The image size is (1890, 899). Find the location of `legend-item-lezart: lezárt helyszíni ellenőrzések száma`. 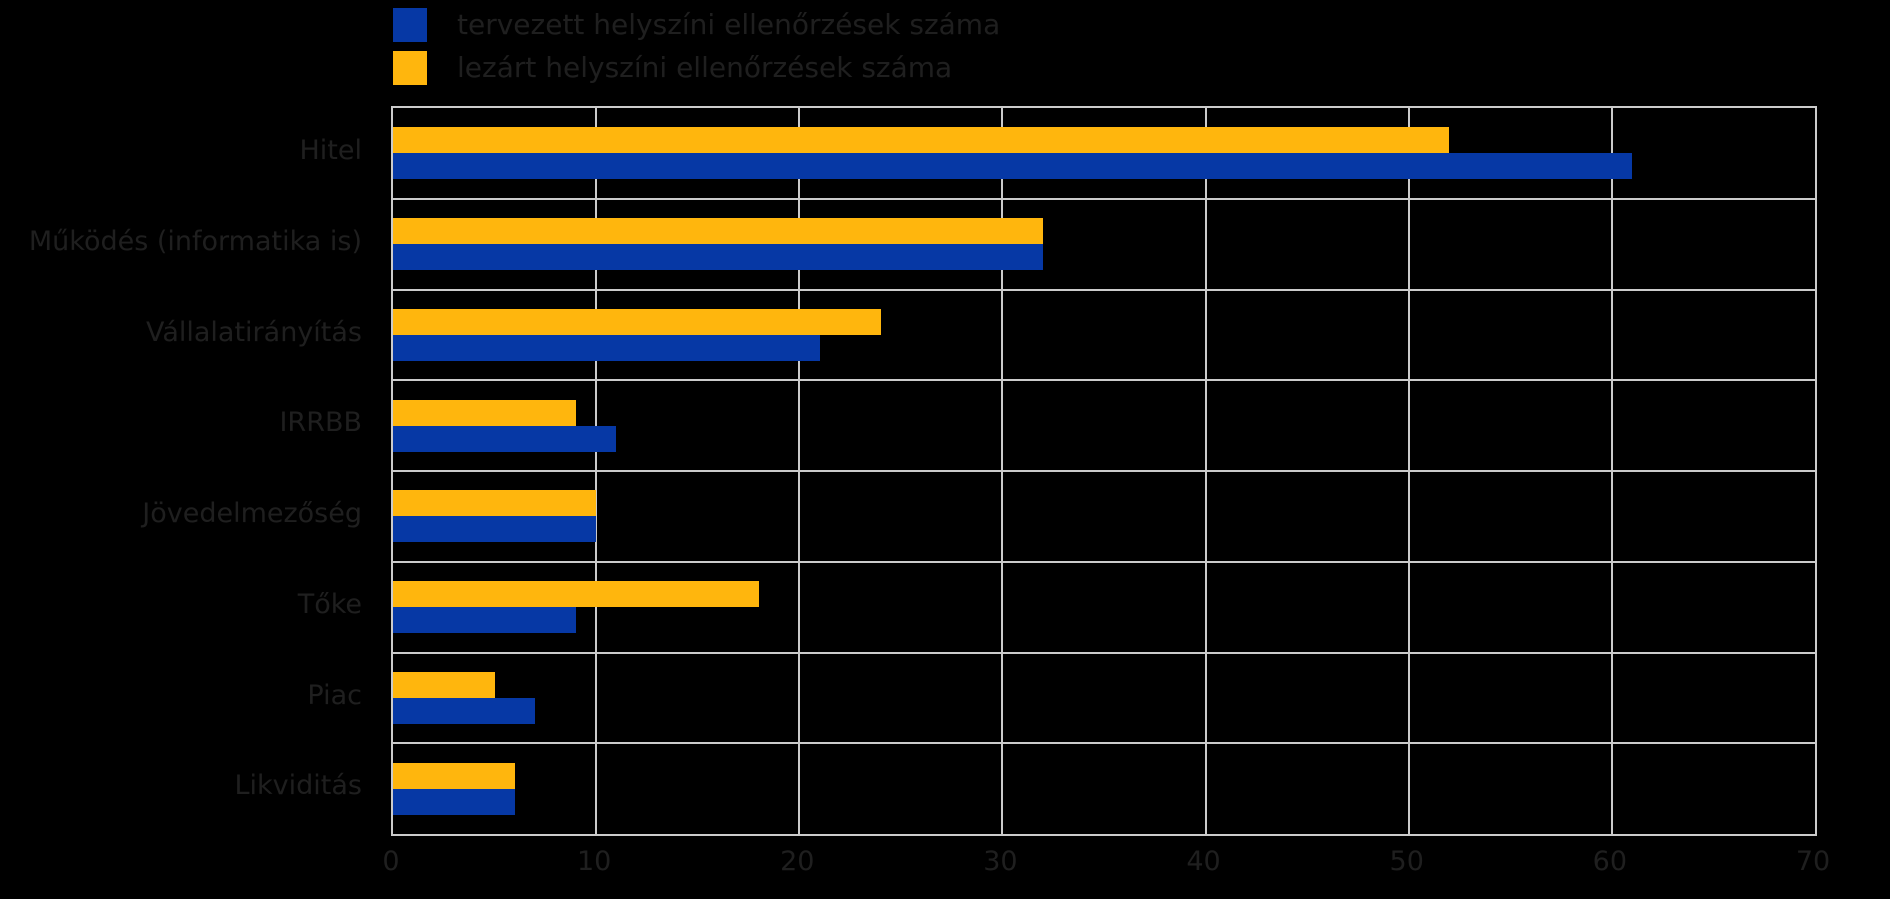

legend-item-lezart: lezárt helyszíni ellenőrzések száma is located at coordinates (843, 68).